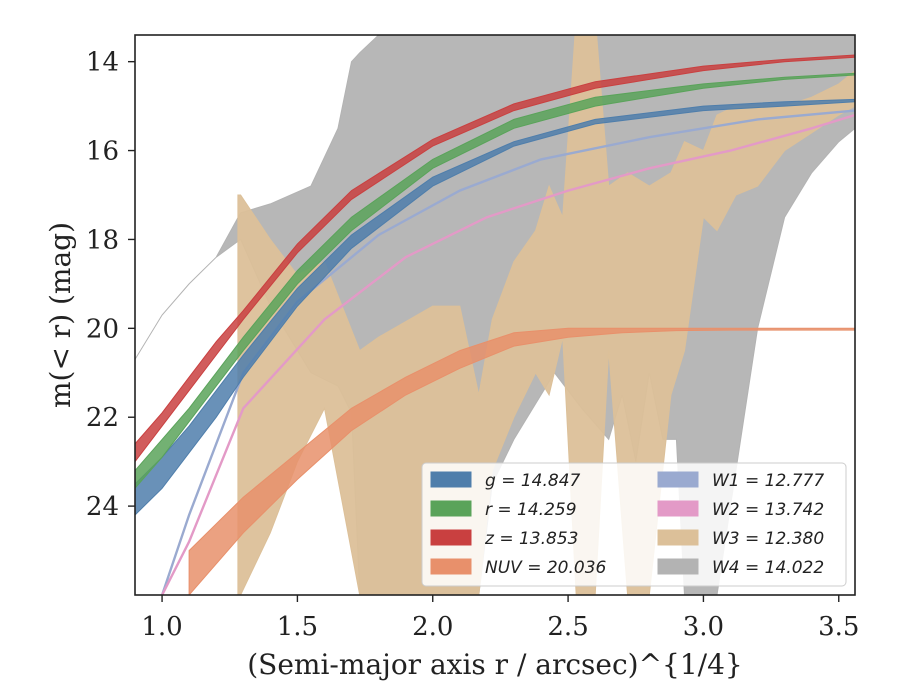 Image resolution: width=900 pixels, height=700 pixels. What do you see at coordinates (703, 627) in the screenshot?
I see `x-tick-label: 3.0` at bounding box center [703, 627].